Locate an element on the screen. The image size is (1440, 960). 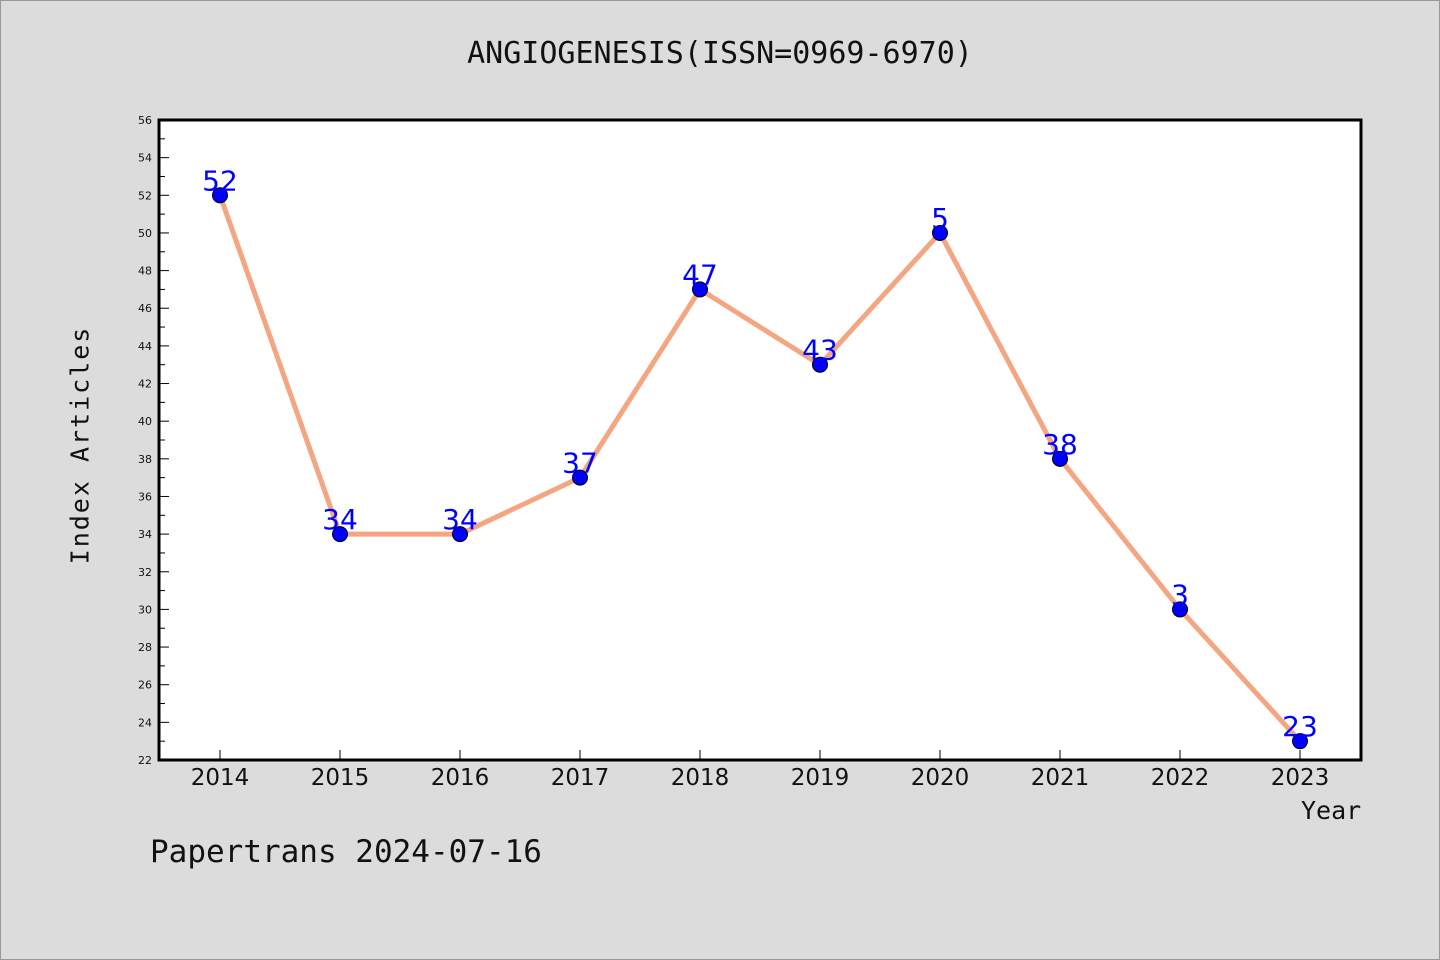
data-label: 5 is located at coordinates (940, 218).